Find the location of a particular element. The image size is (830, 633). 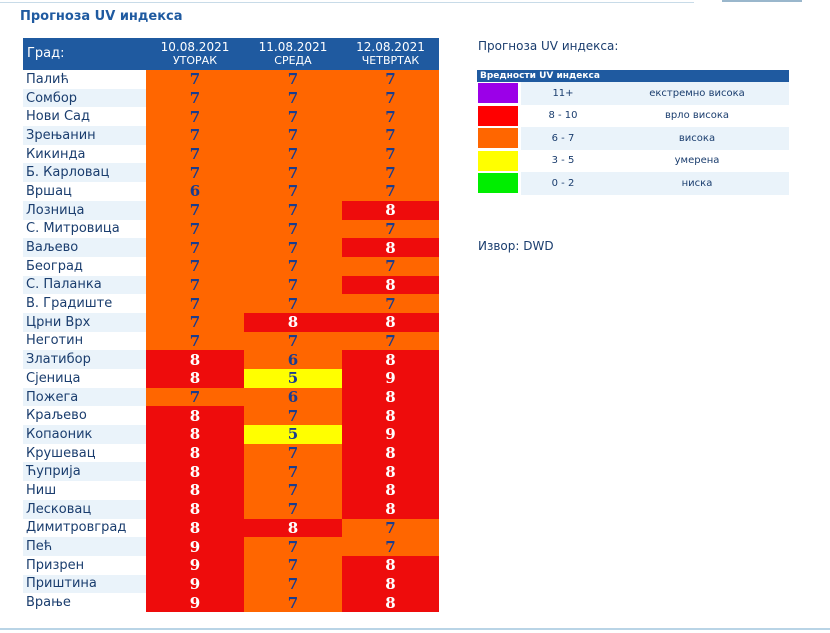

day-name: УТОРАК is located at coordinates (195, 60).